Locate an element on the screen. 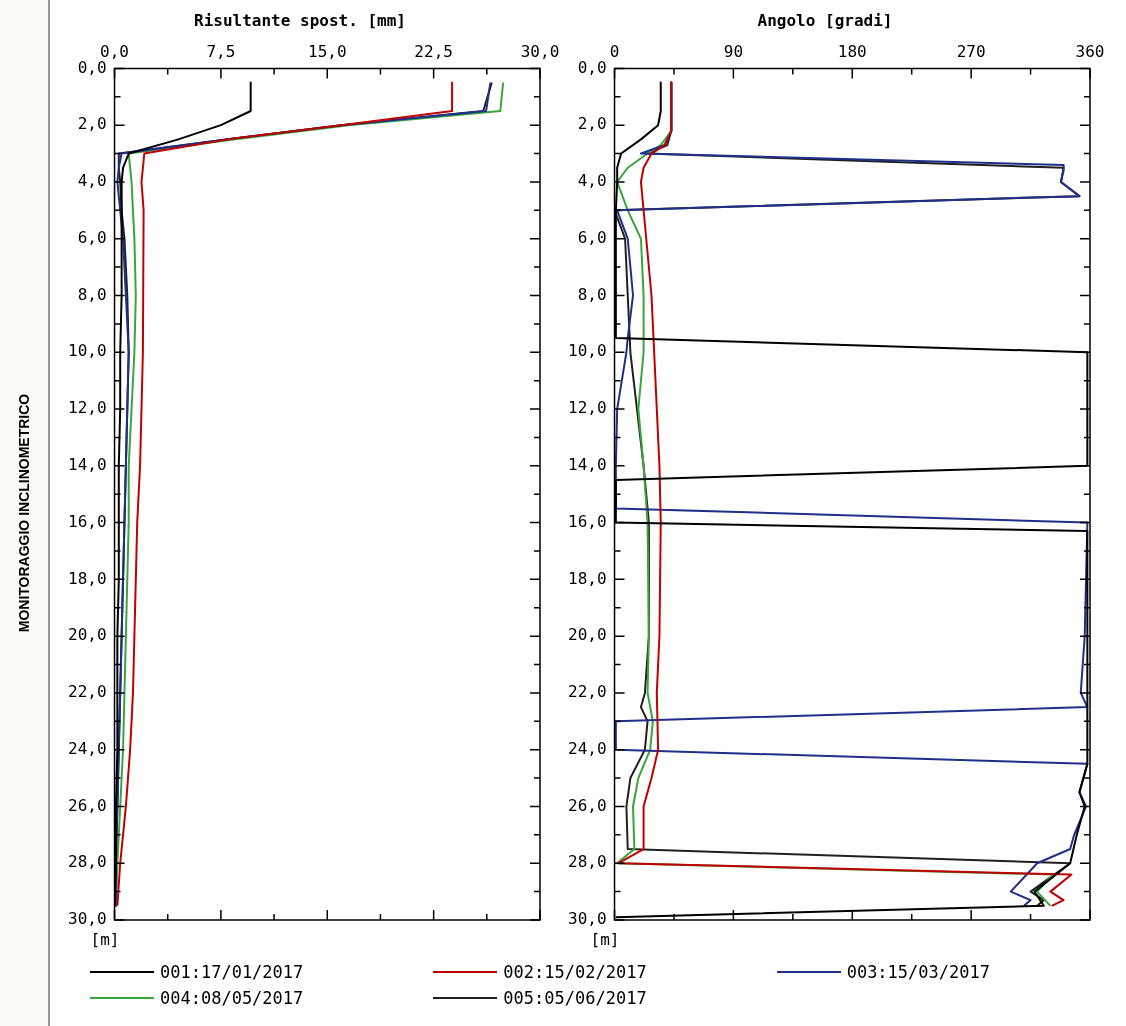 Image resolution: width=1126 pixels, height=1026 pixels. x-tick-label: 7,5 is located at coordinates (221, 51).